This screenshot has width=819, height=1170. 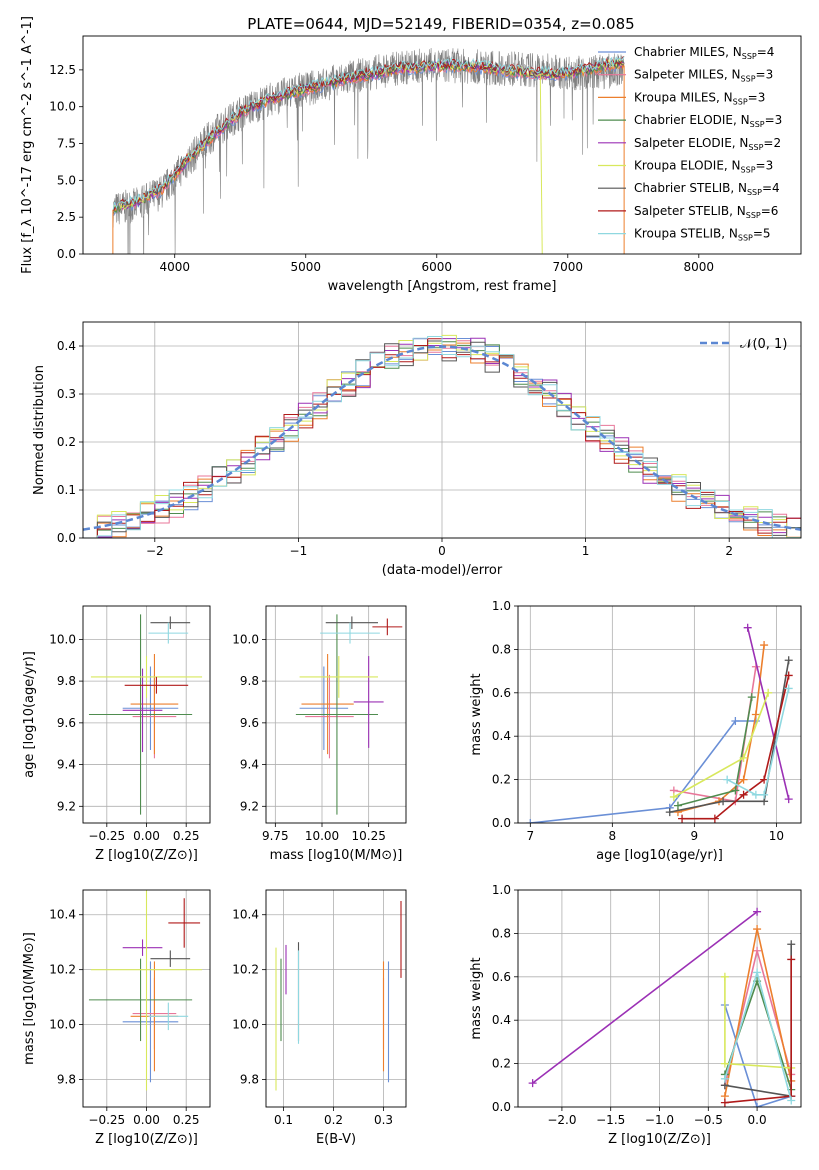 I want to click on x-tick-label: 10.00, so click(x=322, y=836).